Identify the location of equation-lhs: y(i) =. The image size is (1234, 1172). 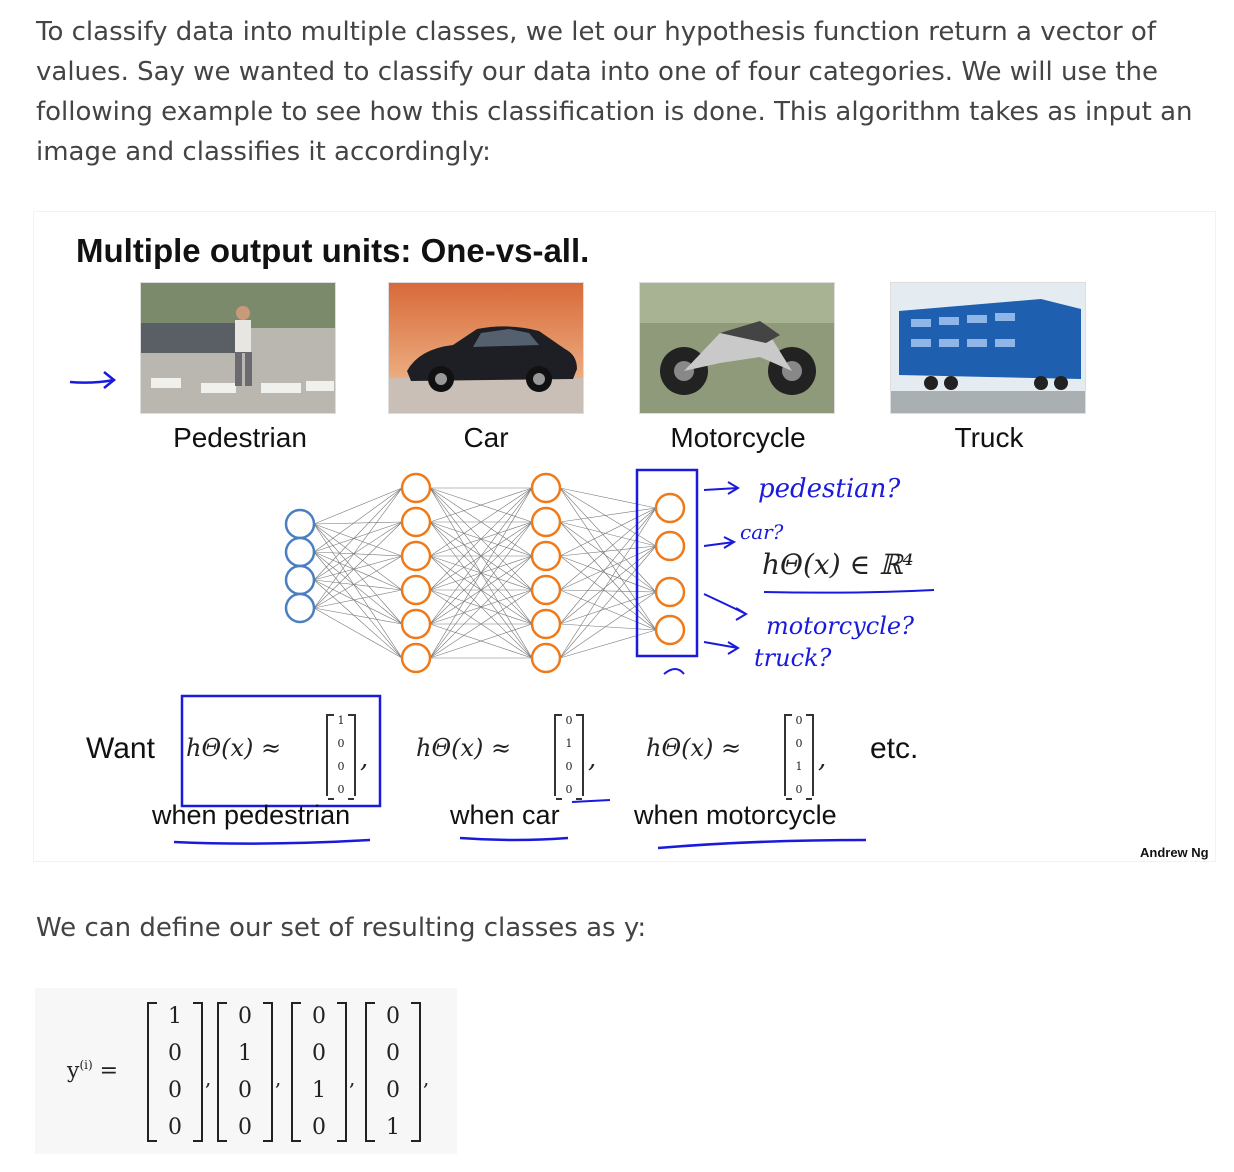
(93, 1071).